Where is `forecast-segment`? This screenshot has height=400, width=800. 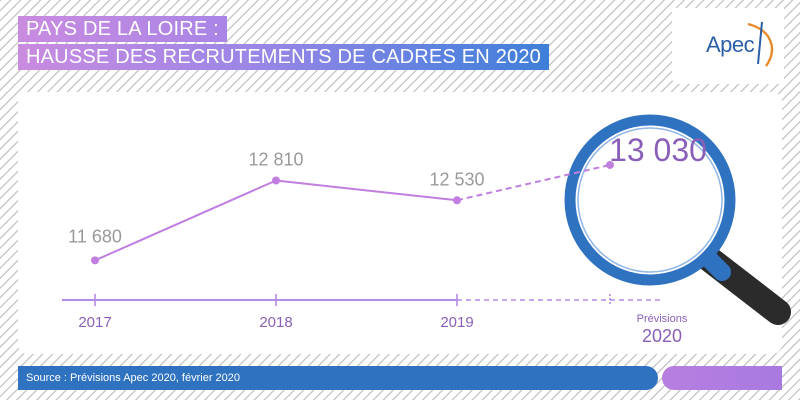
forecast-segment is located at coordinates (533, 182).